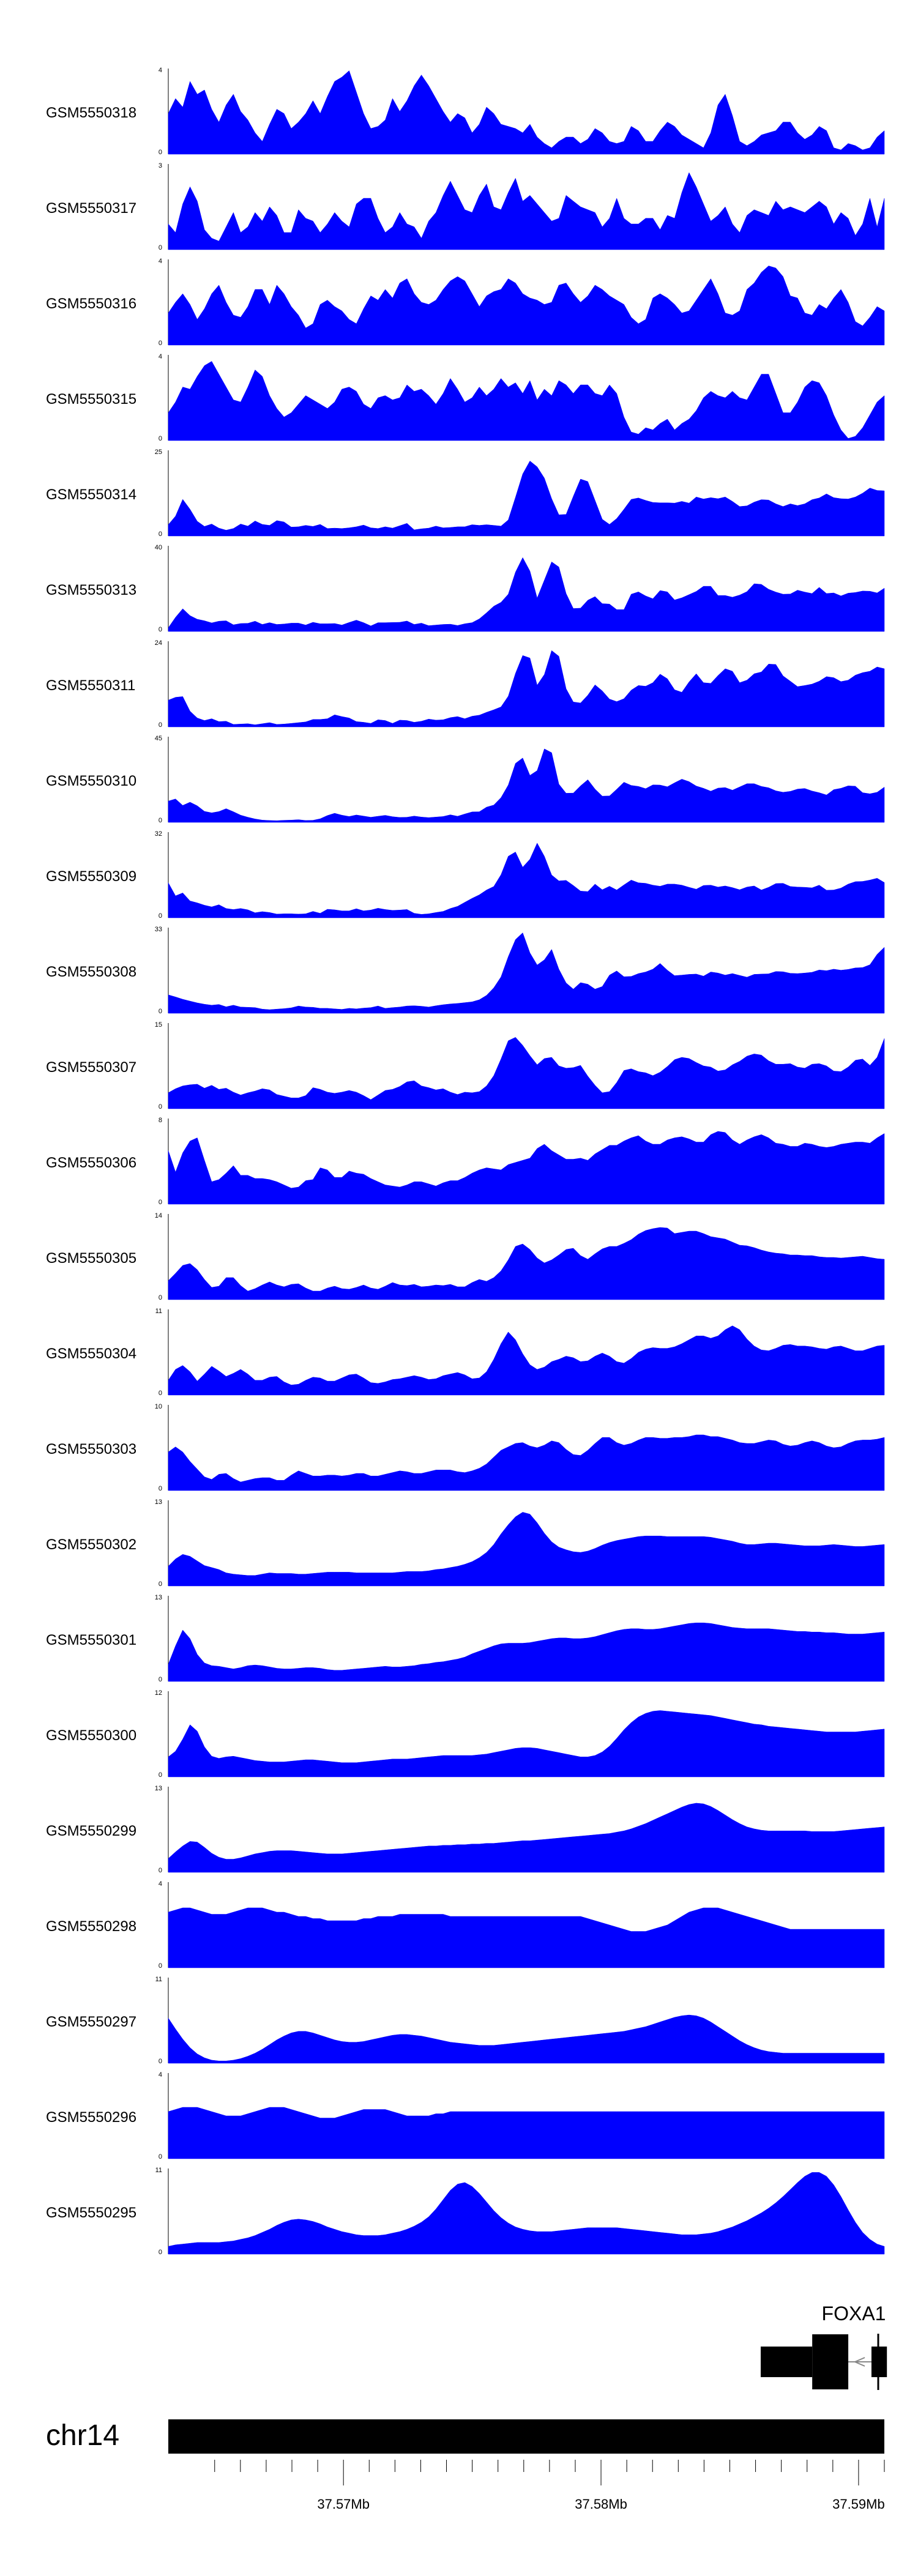 The image size is (918, 2576). What do you see at coordinates (854, 2313) in the screenshot?
I see `gene-name-label: FOXA1` at bounding box center [854, 2313].